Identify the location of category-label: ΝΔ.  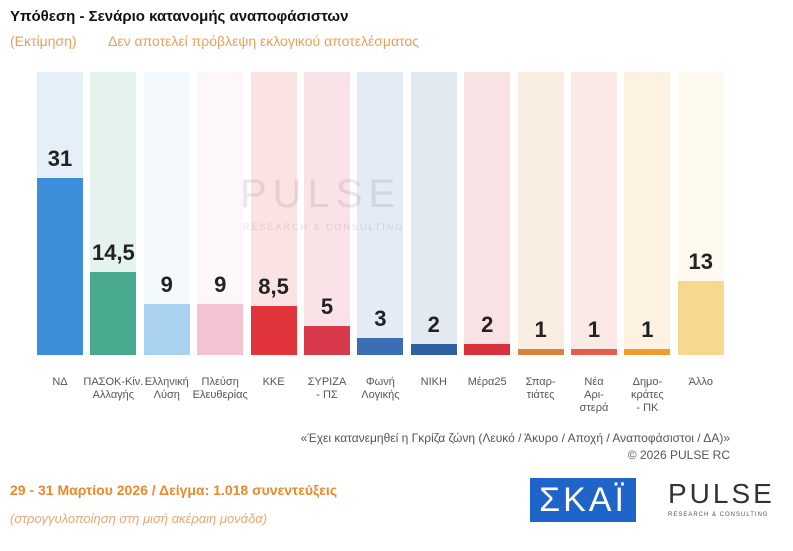
(60, 382).